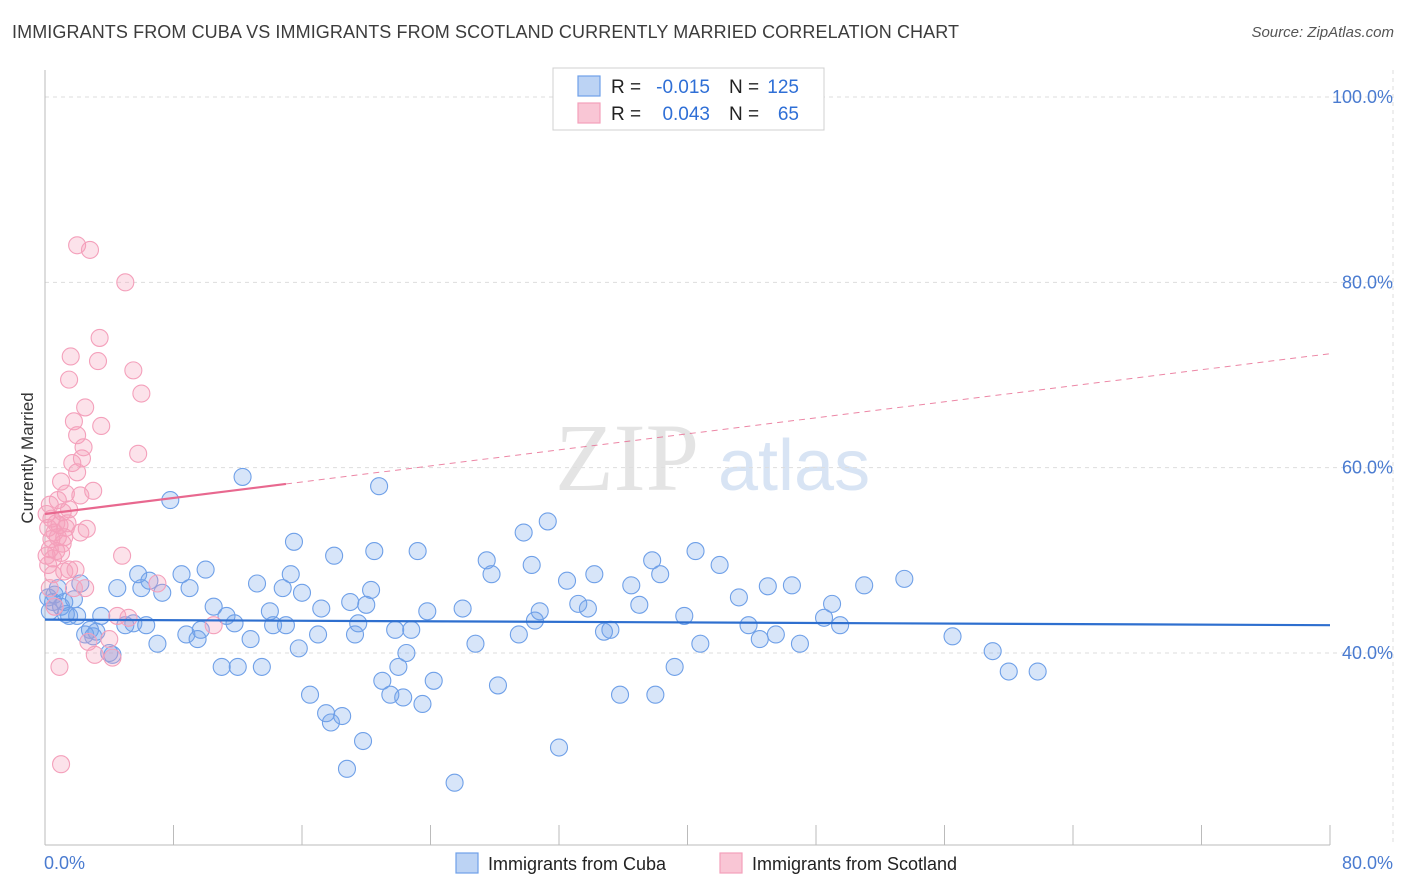 The width and height of the screenshot is (1406, 892). What do you see at coordinates (165, 499) in the screenshot?
I see `trend-line-scotland-solid` at bounding box center [165, 499].